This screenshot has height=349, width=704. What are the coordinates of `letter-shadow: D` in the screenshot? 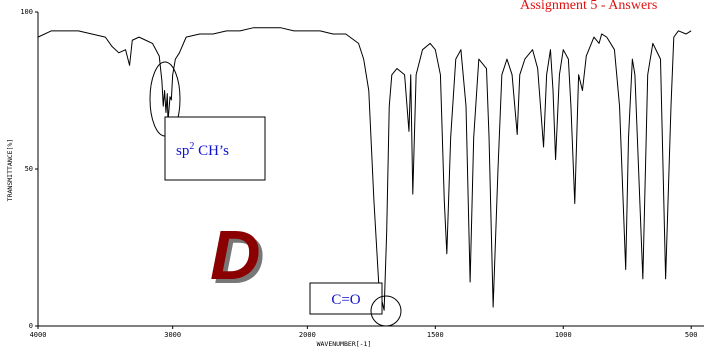 It's located at (239, 259).